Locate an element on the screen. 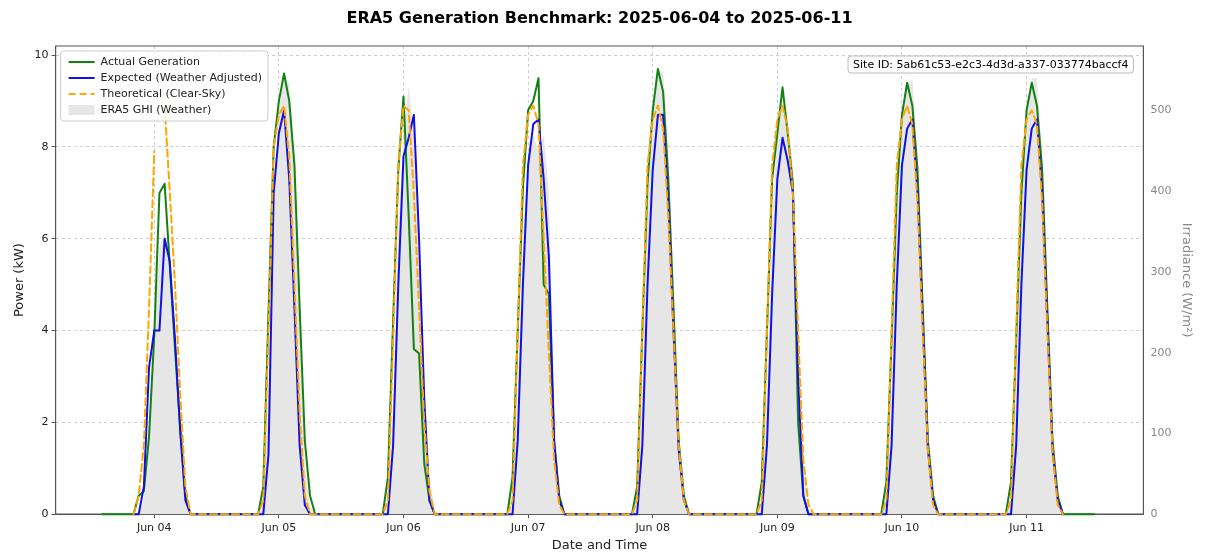  y2-tick-label: 200 is located at coordinates (1161, 352).